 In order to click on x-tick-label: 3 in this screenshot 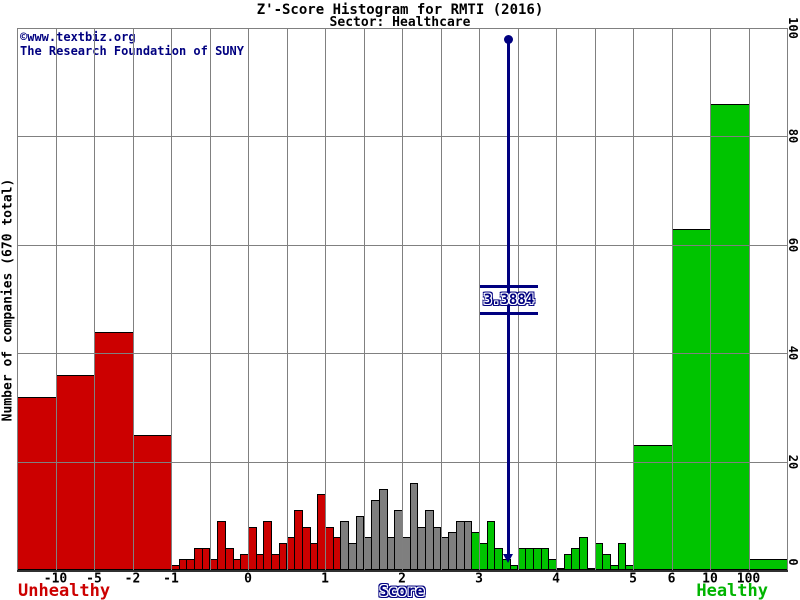, I will do `click(479, 579)`.